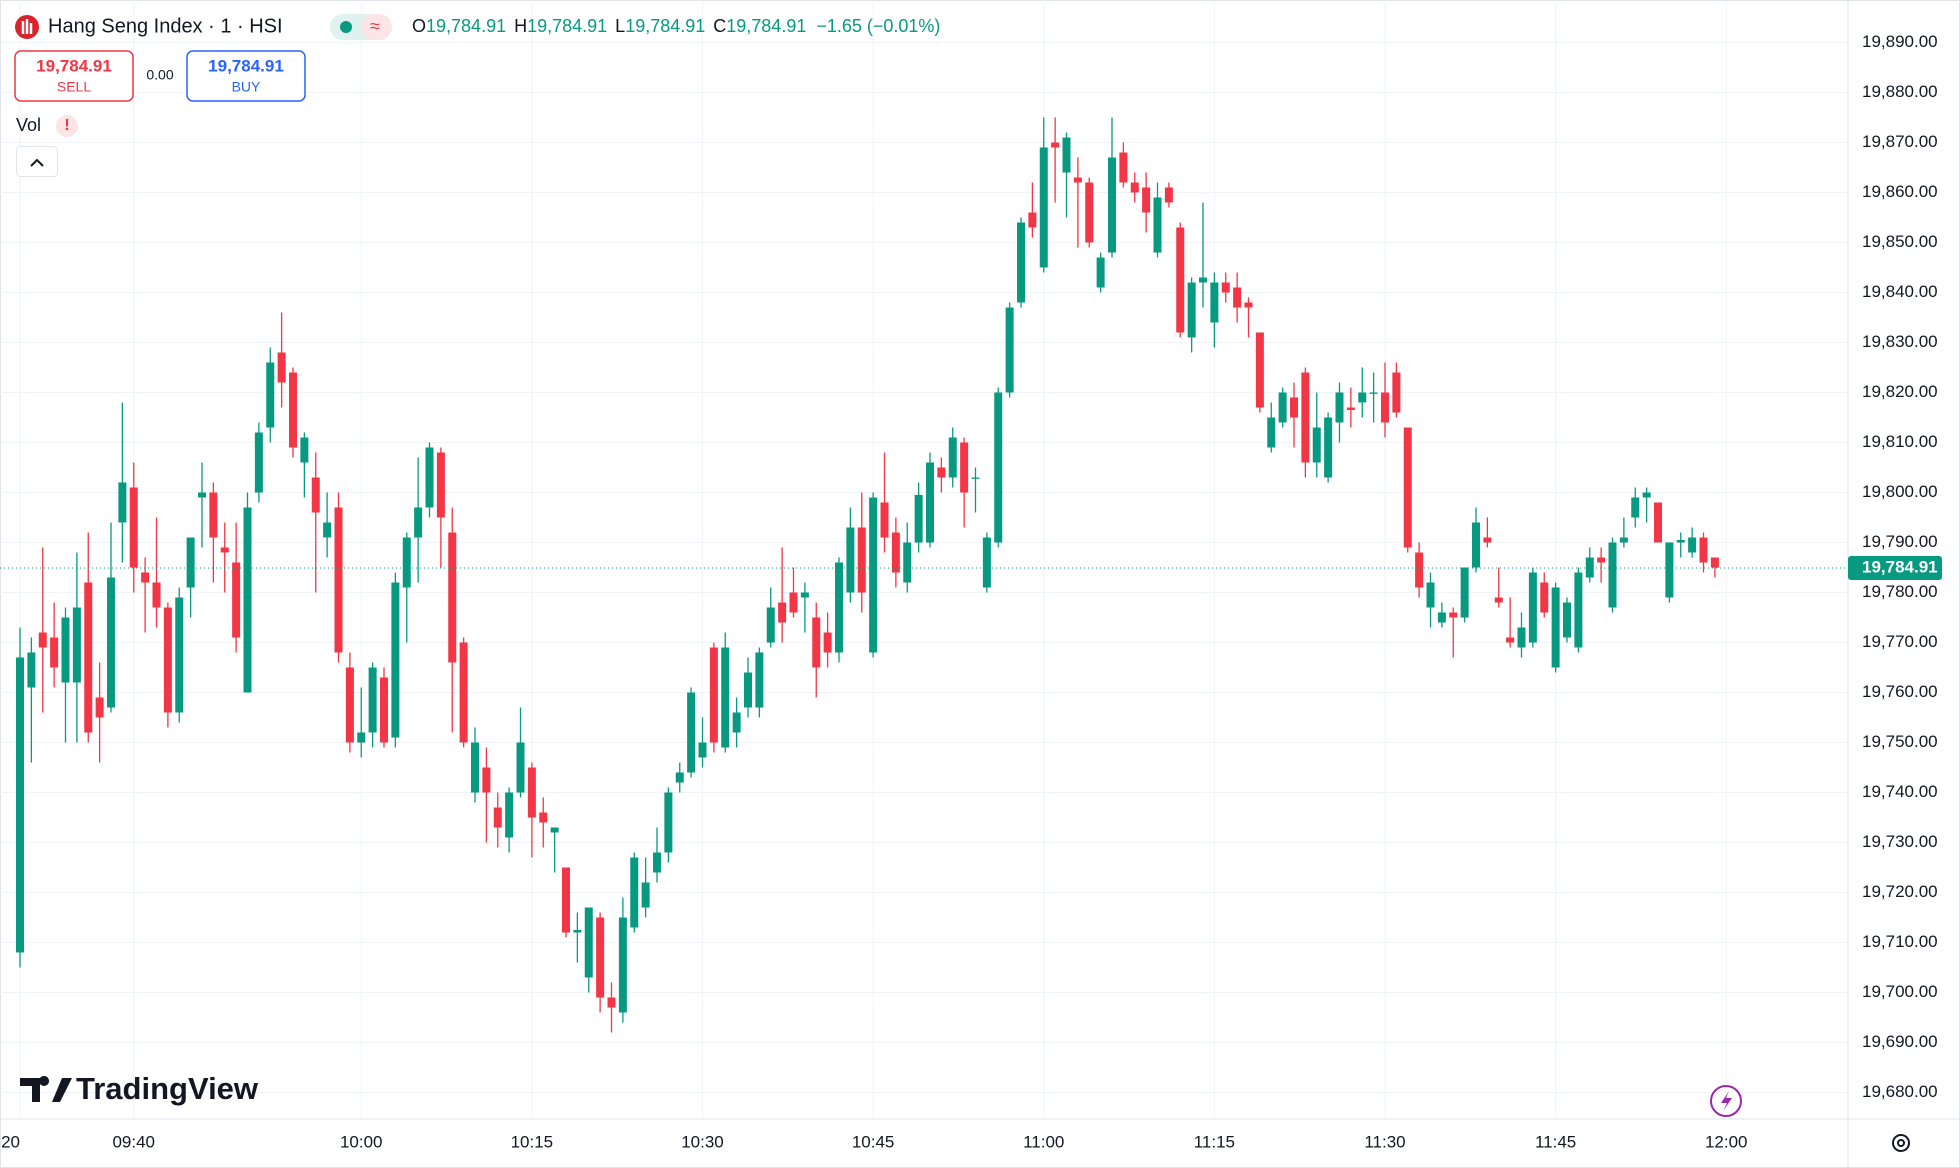 The image size is (1960, 1168). I want to click on buy-button, so click(246, 76).